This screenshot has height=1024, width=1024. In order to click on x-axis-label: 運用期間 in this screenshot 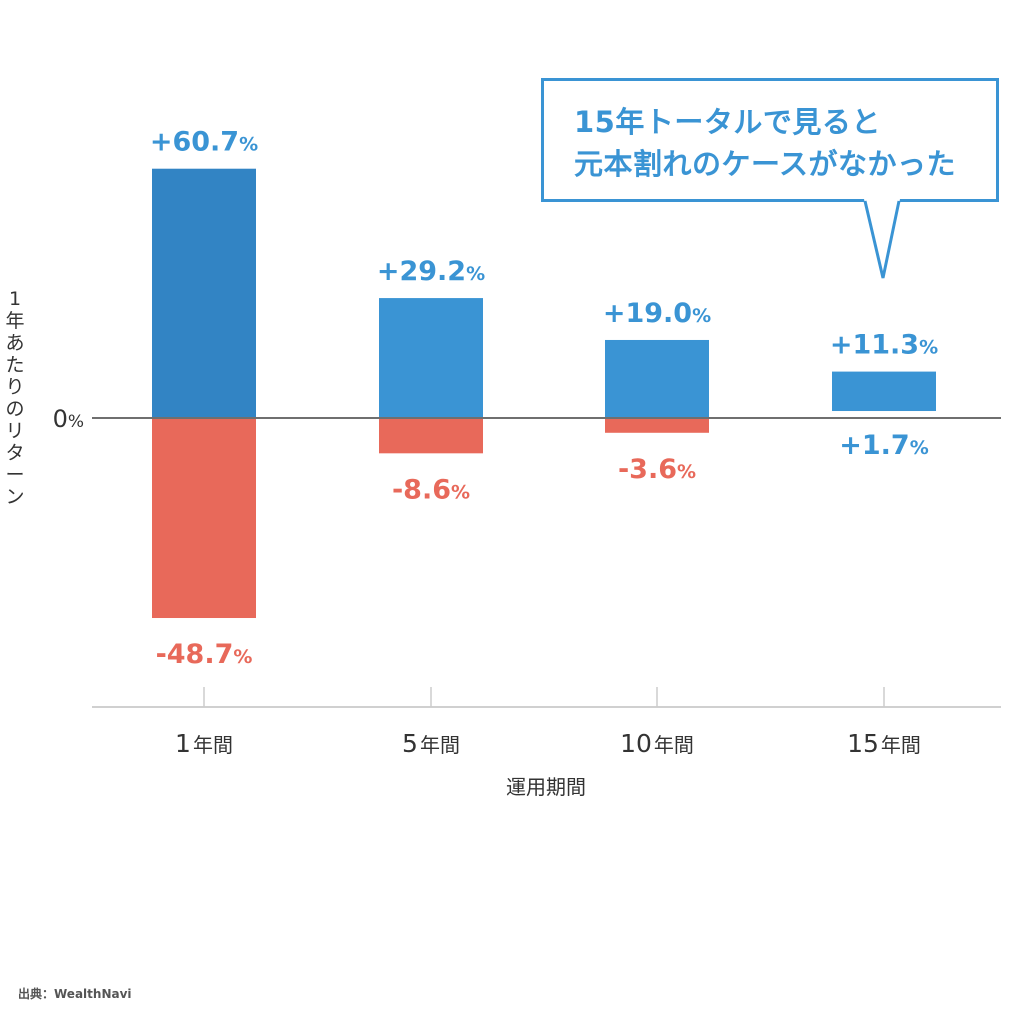, I will do `click(546, 787)`.